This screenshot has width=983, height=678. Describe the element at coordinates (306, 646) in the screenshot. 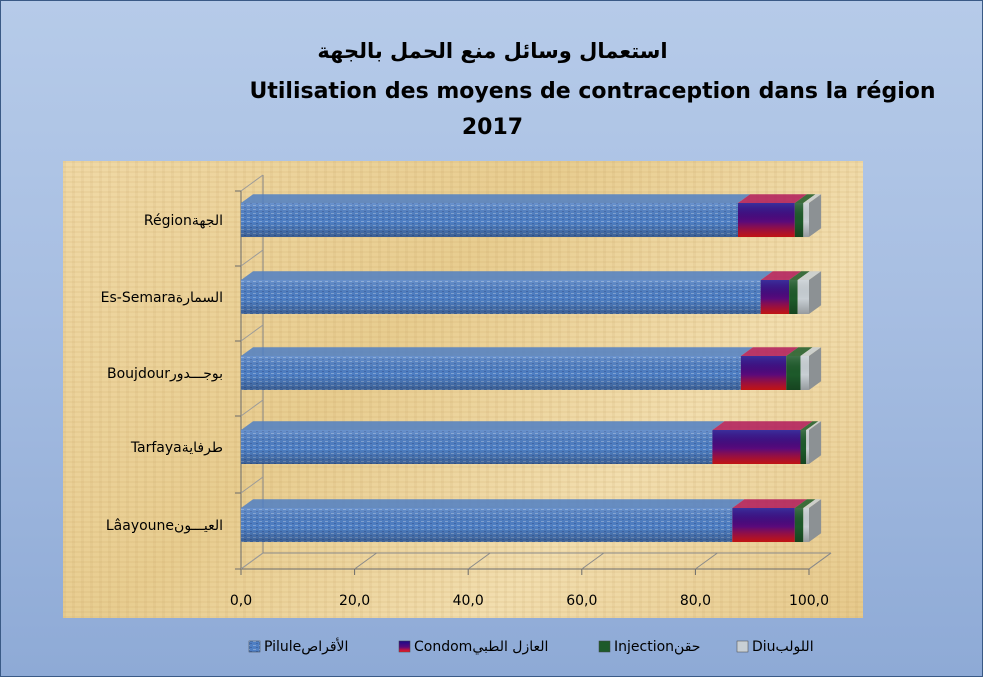

I see `legend-label: Piluleالأقراص` at that location.